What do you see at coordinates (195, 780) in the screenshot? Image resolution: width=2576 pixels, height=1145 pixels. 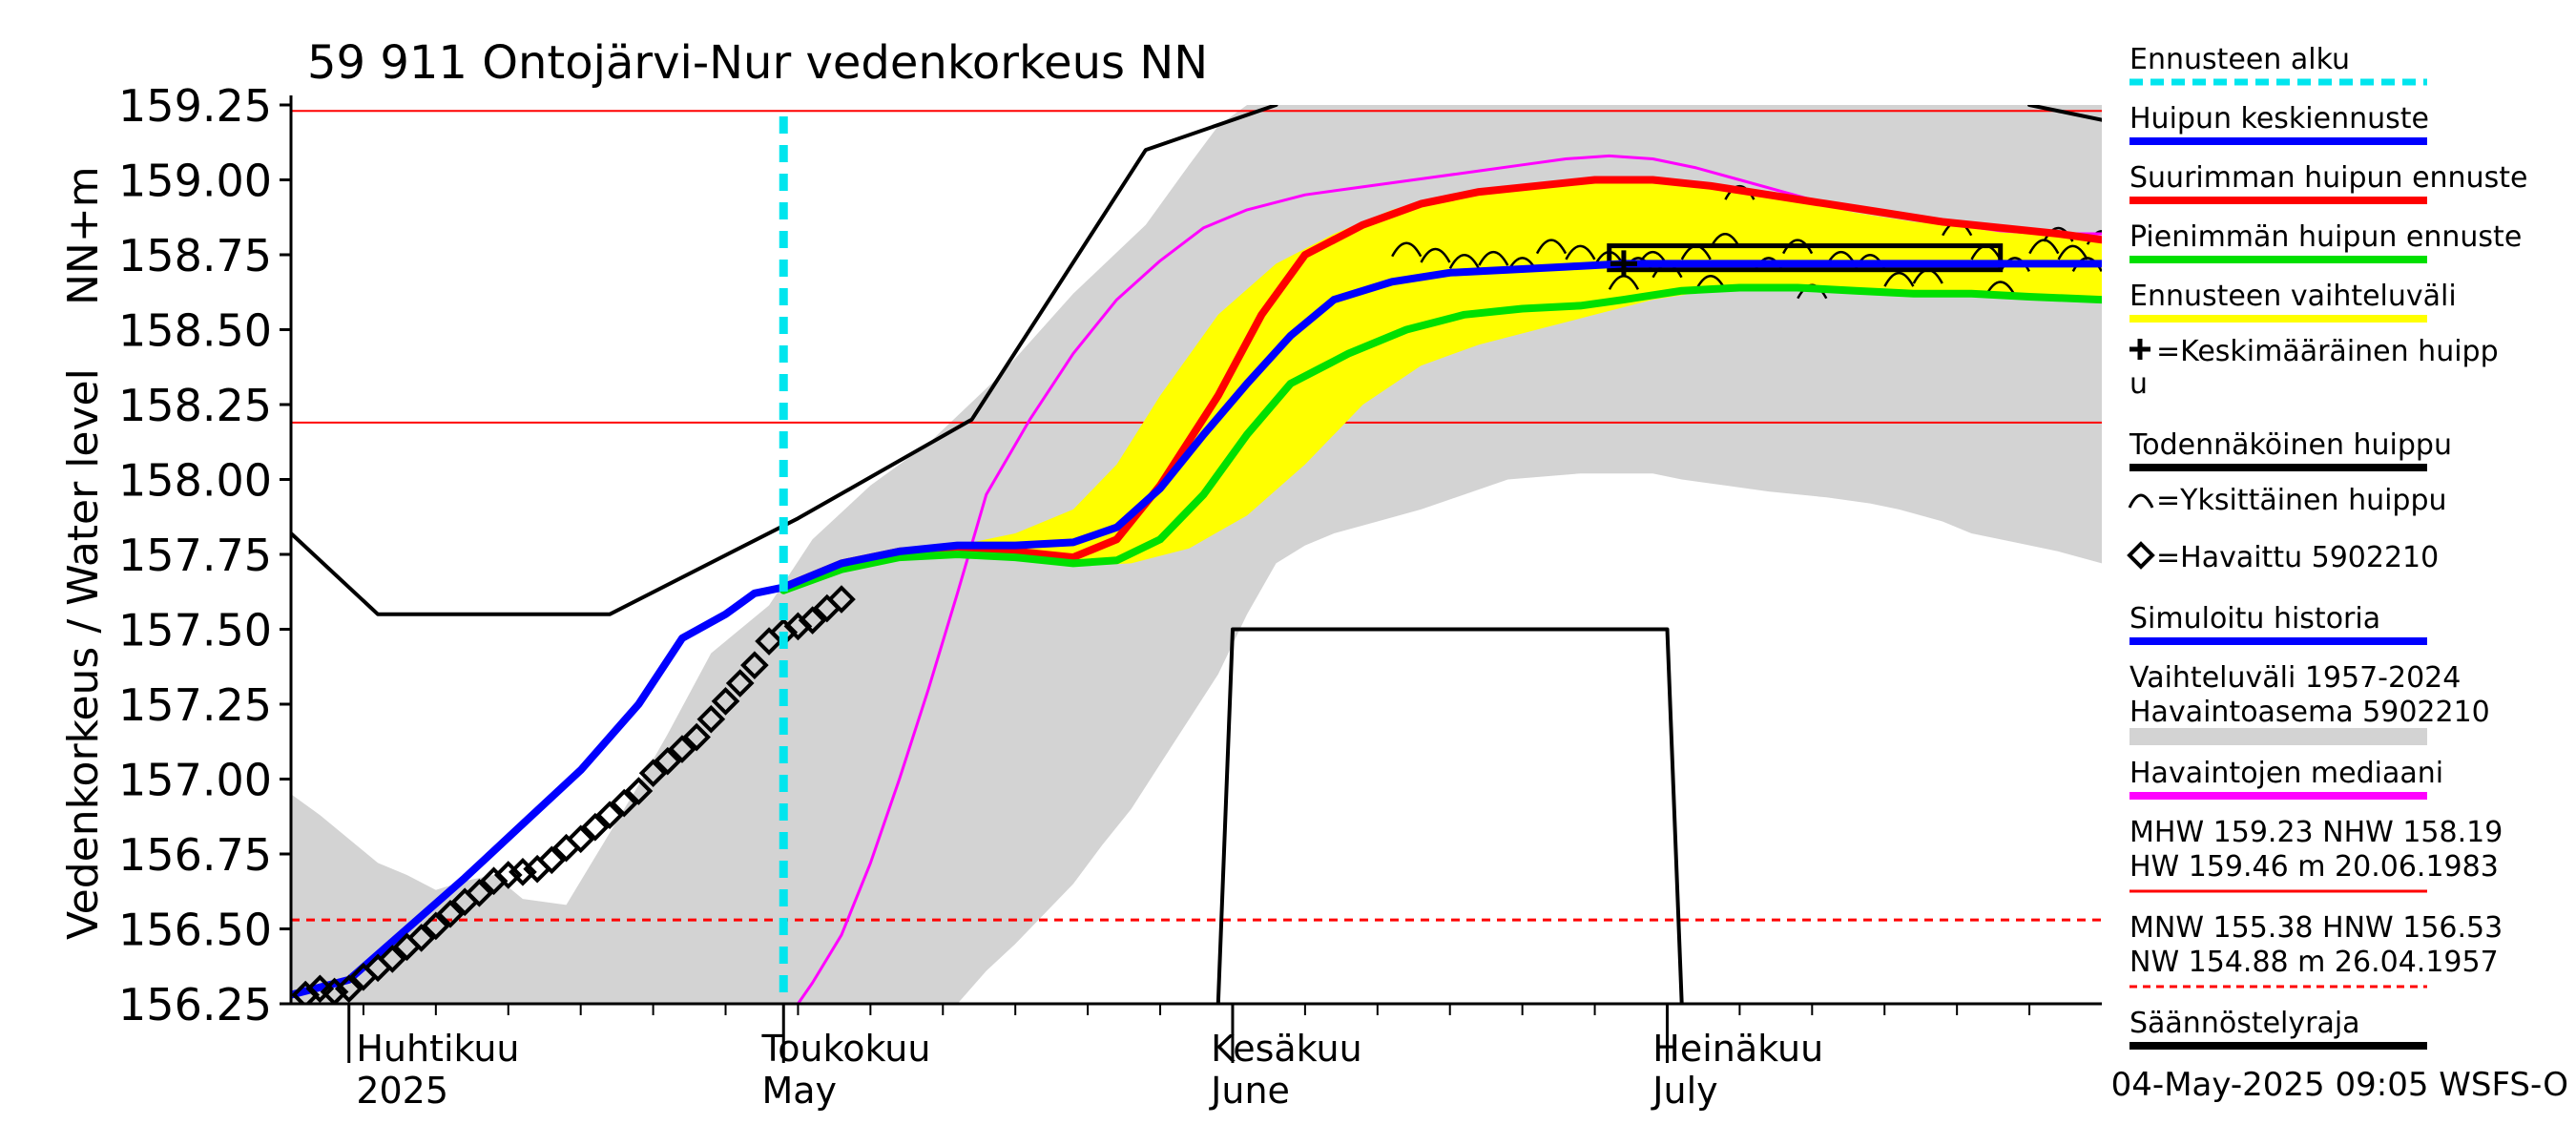 I see `y-tick-label-3: 157.00` at bounding box center [195, 780].